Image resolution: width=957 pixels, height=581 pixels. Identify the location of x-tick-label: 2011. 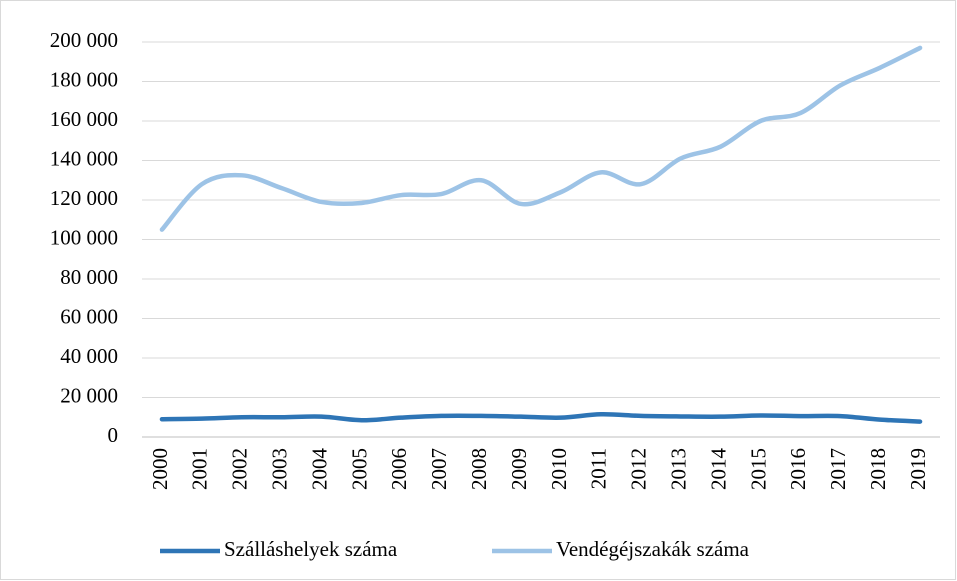
(599, 468).